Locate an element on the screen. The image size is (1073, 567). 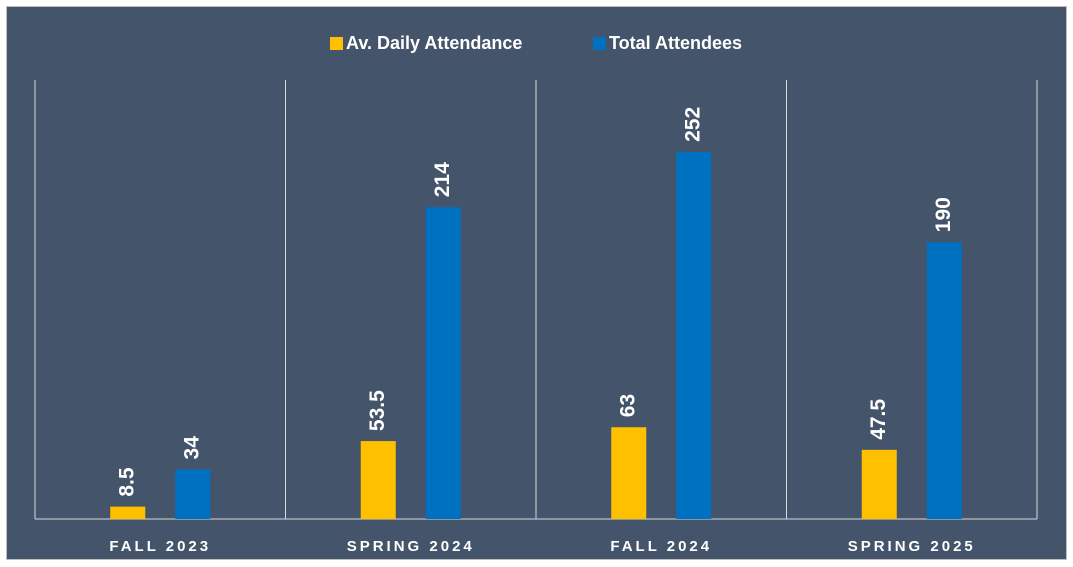
legend-label: Total Attendees is located at coordinates (675, 43).